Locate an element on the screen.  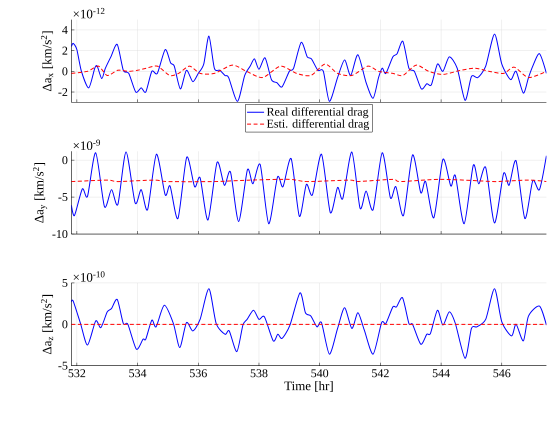
x-tick-label: 542 is located at coordinates (380, 373).